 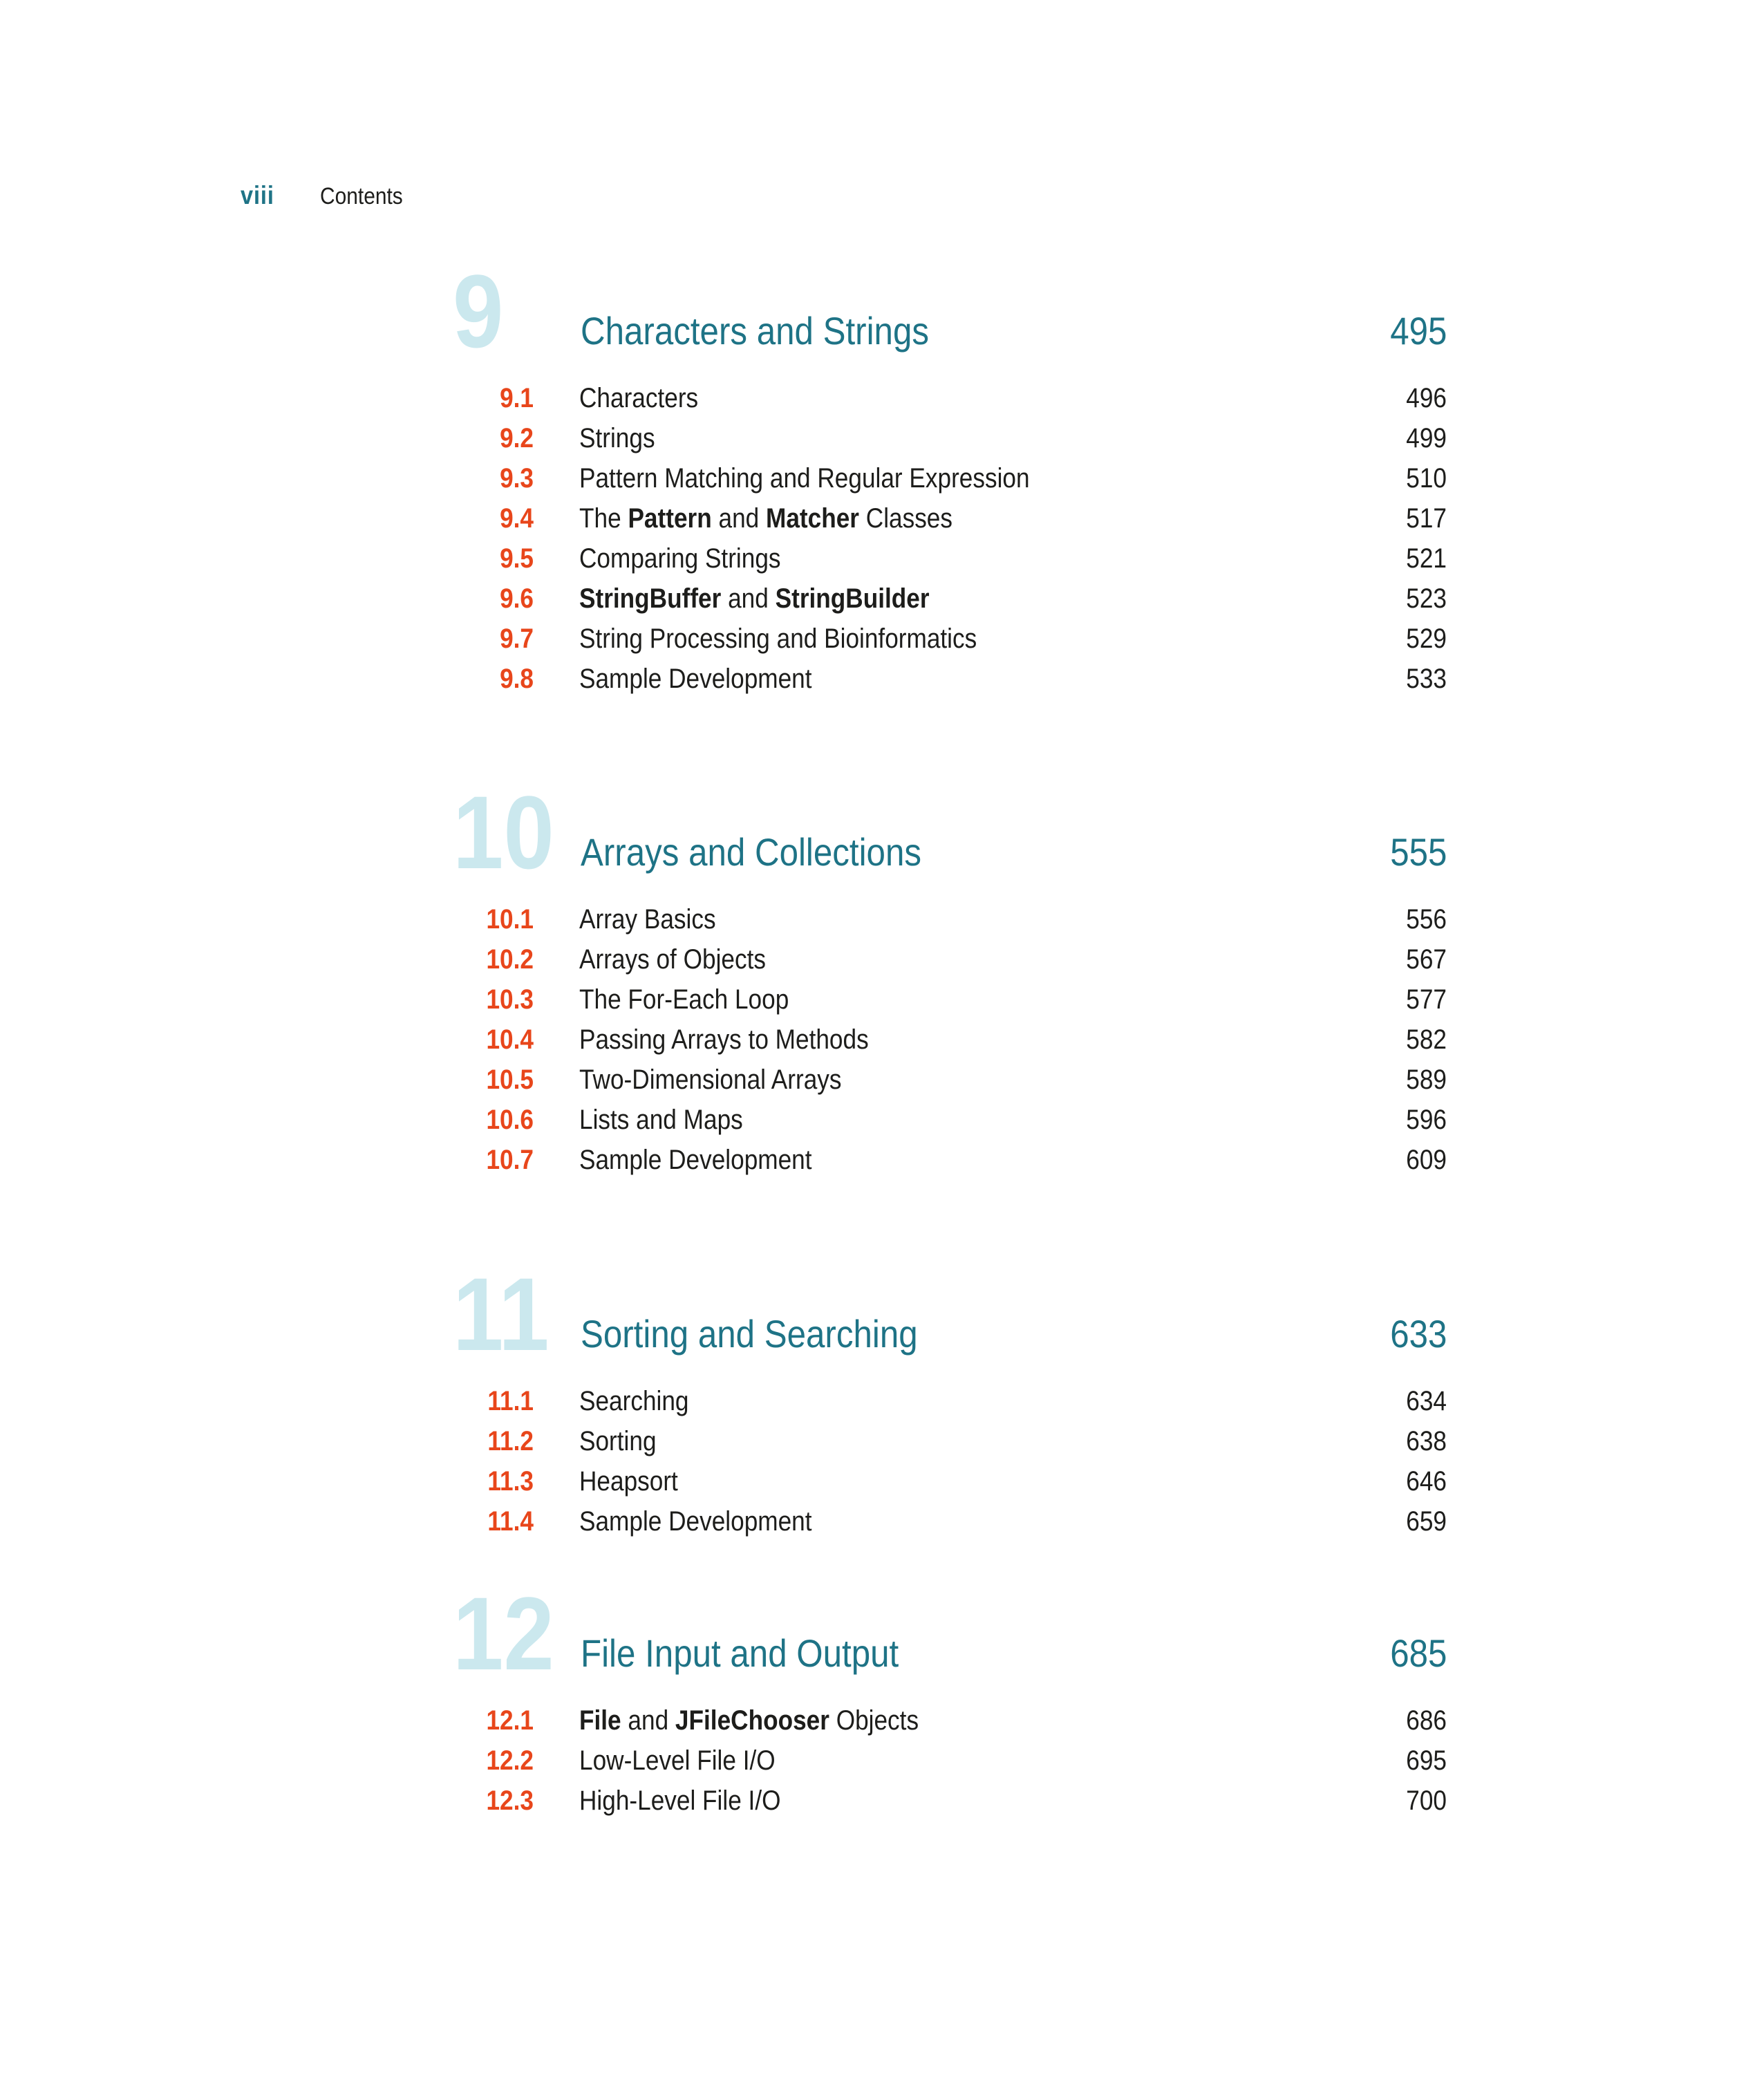 What do you see at coordinates (750, 1334) in the screenshot?
I see `chapter-title: Sorting and Searching` at bounding box center [750, 1334].